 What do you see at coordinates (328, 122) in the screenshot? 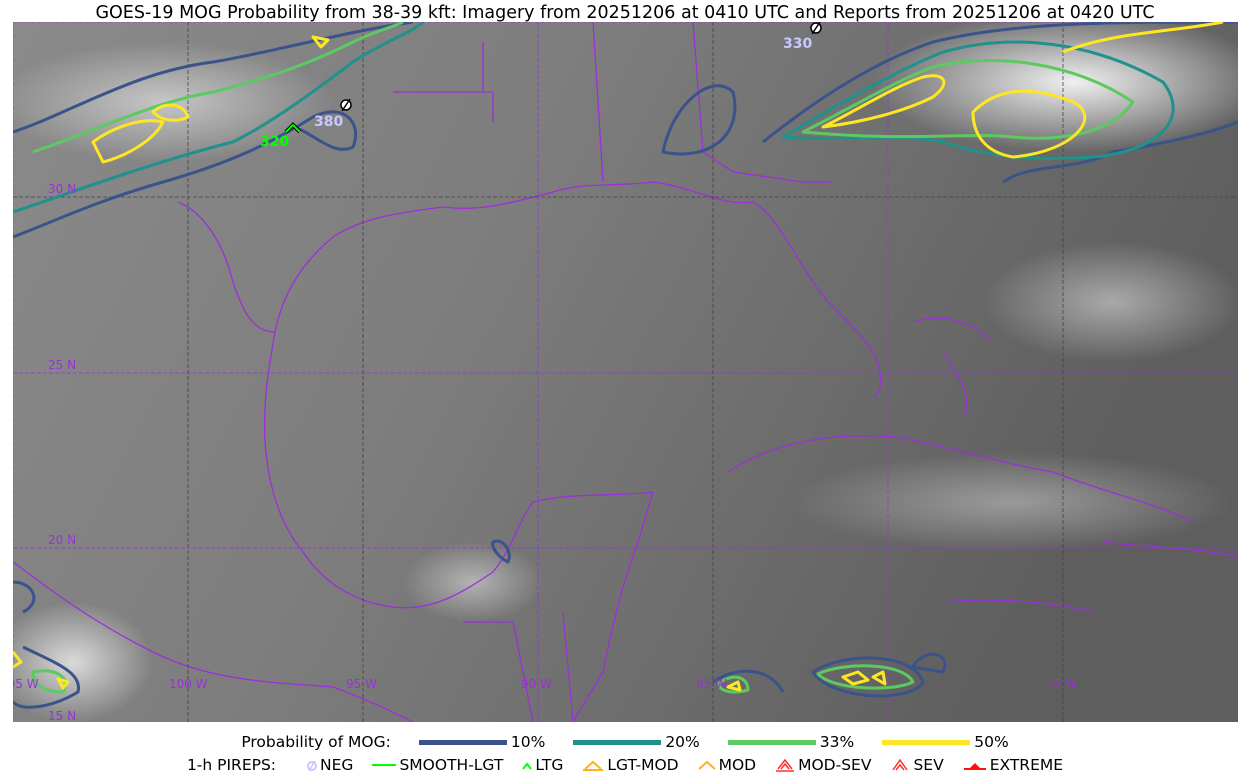
I see `pirep-altitude: 380` at bounding box center [328, 122].